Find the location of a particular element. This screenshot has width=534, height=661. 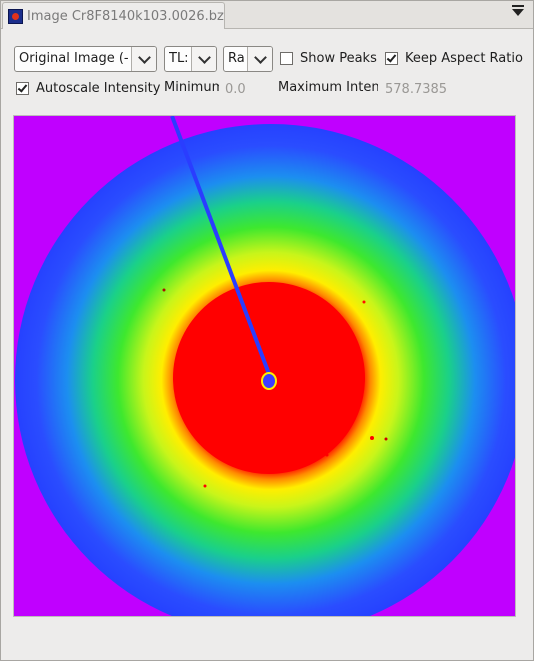

show-peaks-checkbox: Show Peaks is located at coordinates (328, 58).